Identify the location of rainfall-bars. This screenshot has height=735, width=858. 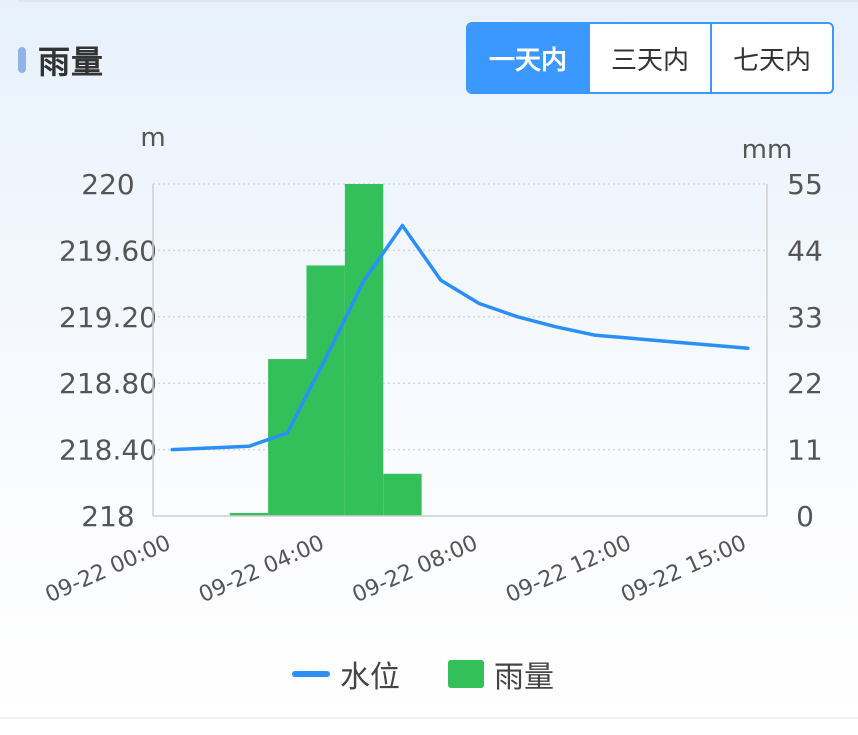
(325, 350).